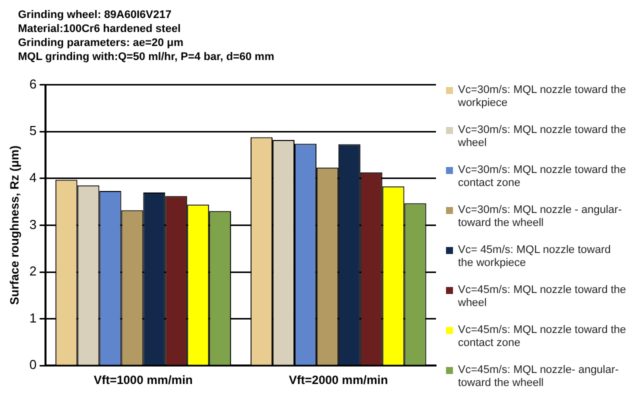 Image resolution: width=641 pixels, height=402 pixels. What do you see at coordinates (543, 97) in the screenshot?
I see `legend-label: Vc=30m/s: MQL nozzle toward the workpiece` at bounding box center [543, 97].